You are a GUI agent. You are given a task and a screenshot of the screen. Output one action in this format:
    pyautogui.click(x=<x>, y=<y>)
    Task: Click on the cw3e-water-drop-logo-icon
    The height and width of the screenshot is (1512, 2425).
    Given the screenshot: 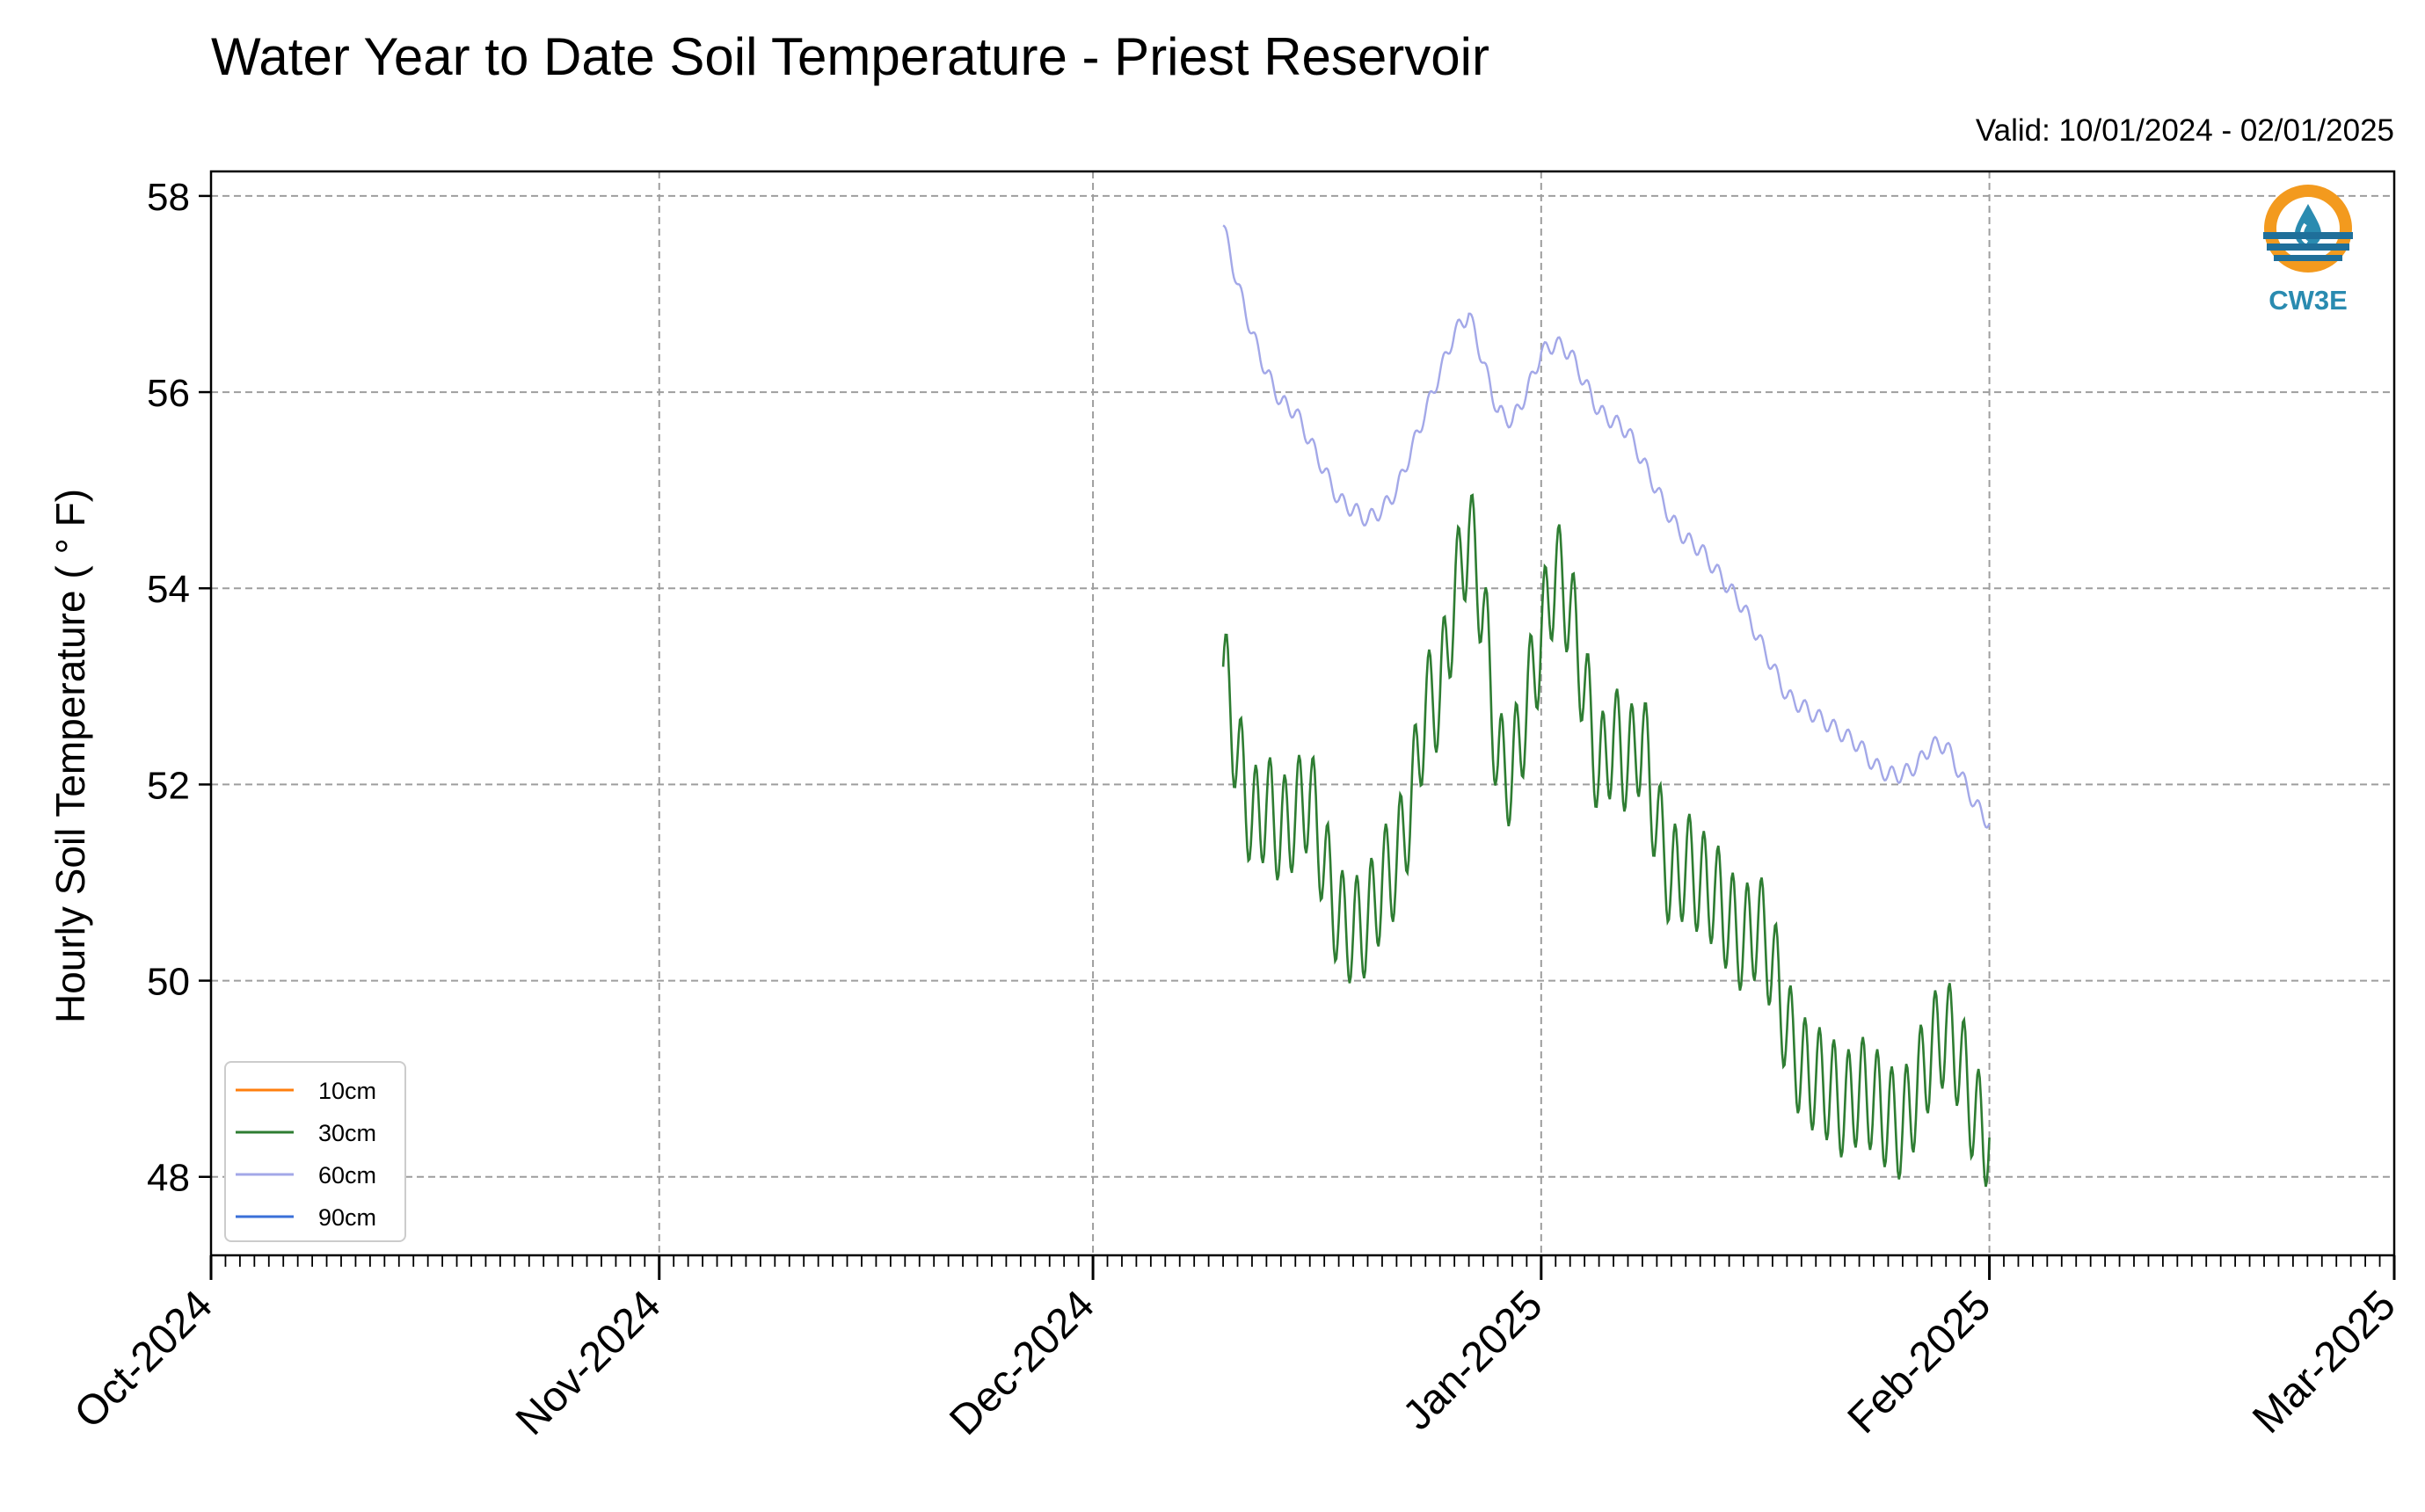 What is the action you would take?
    pyautogui.click(x=2308, y=229)
    